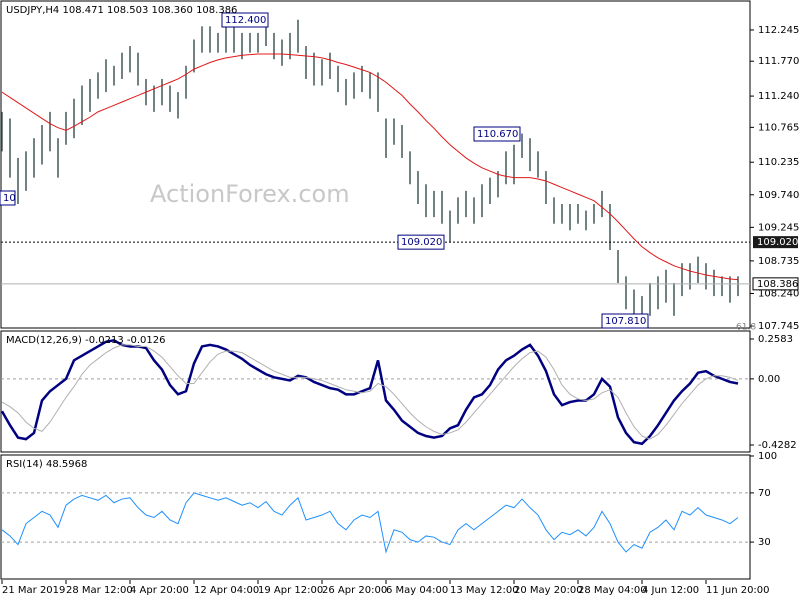  I want to click on level-label-box, so click(775, 242).